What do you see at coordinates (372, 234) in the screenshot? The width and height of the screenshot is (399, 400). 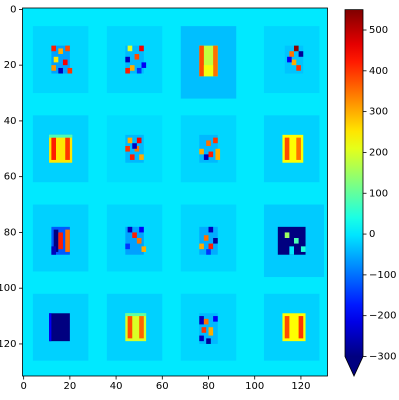 I see `colorbar-tick-label: 0` at bounding box center [372, 234].